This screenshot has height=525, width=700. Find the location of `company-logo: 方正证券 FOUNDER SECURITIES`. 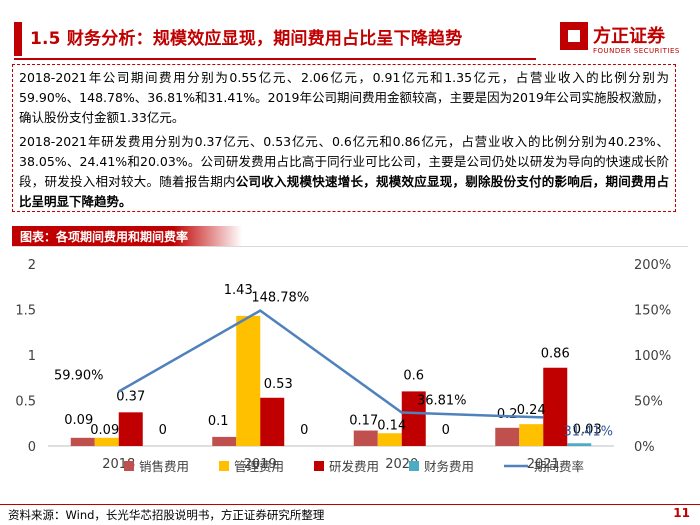

company-logo: 方正证券 FOUNDER SECURITIES is located at coordinates (625, 42).